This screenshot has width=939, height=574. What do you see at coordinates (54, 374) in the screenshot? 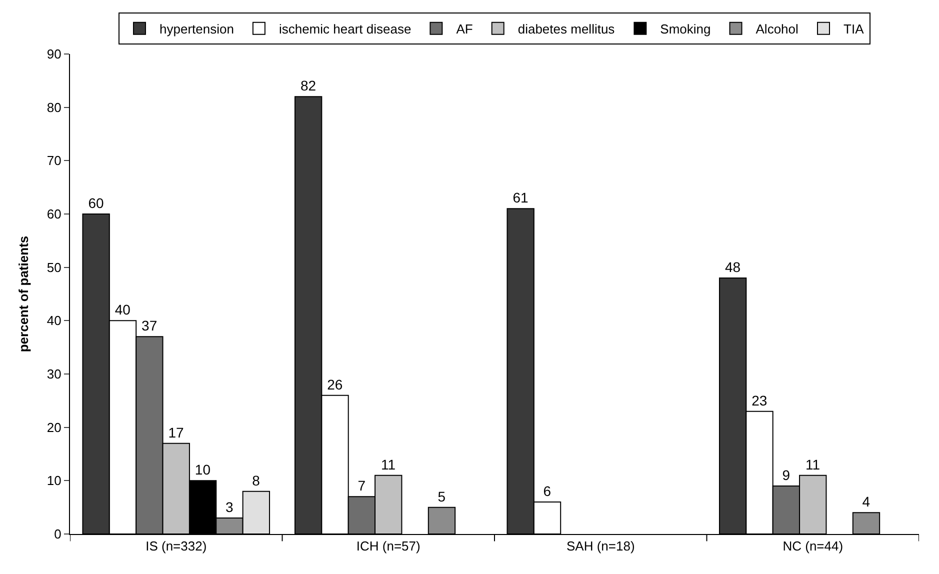
I see `y-tick-label: 30` at bounding box center [54, 374].